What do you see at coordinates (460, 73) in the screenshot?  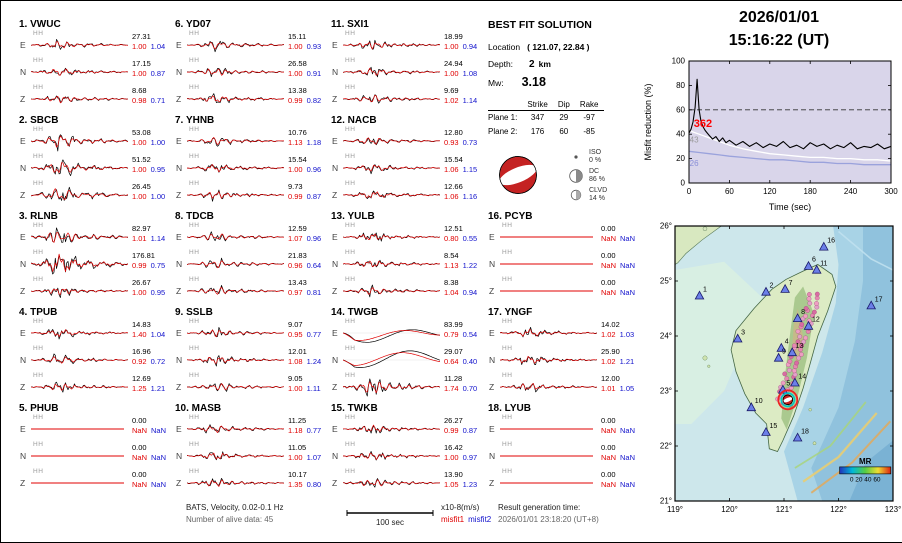 I see `misfit-values: 1.00 1.08` at bounding box center [460, 73].